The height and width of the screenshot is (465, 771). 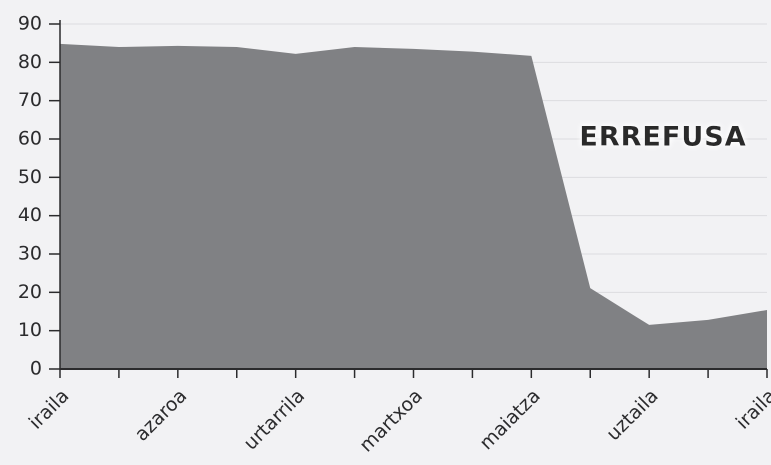 What do you see at coordinates (161, 415) in the screenshot?
I see `x-tick-label: azaroa` at bounding box center [161, 415].